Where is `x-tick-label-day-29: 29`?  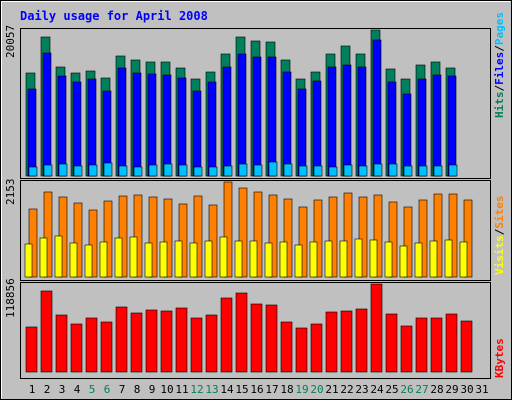 x-tick-label-day-29: 29 is located at coordinates (451, 389).